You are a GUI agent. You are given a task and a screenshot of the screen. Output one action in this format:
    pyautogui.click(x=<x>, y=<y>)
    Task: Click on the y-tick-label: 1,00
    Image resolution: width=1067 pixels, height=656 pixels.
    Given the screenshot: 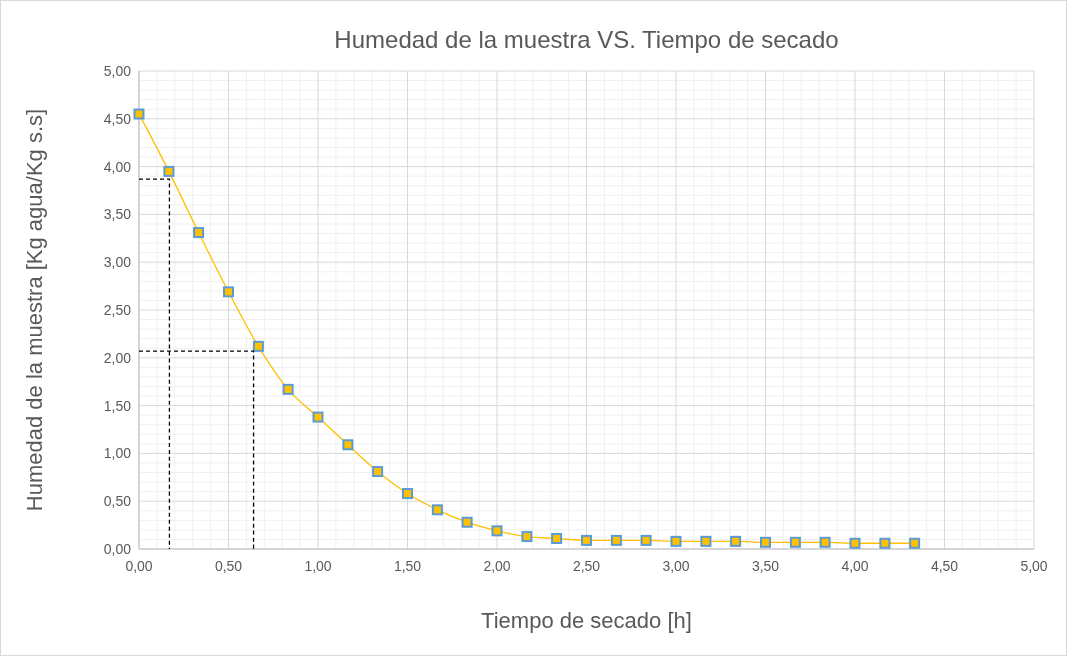 What is the action you would take?
    pyautogui.click(x=117, y=453)
    